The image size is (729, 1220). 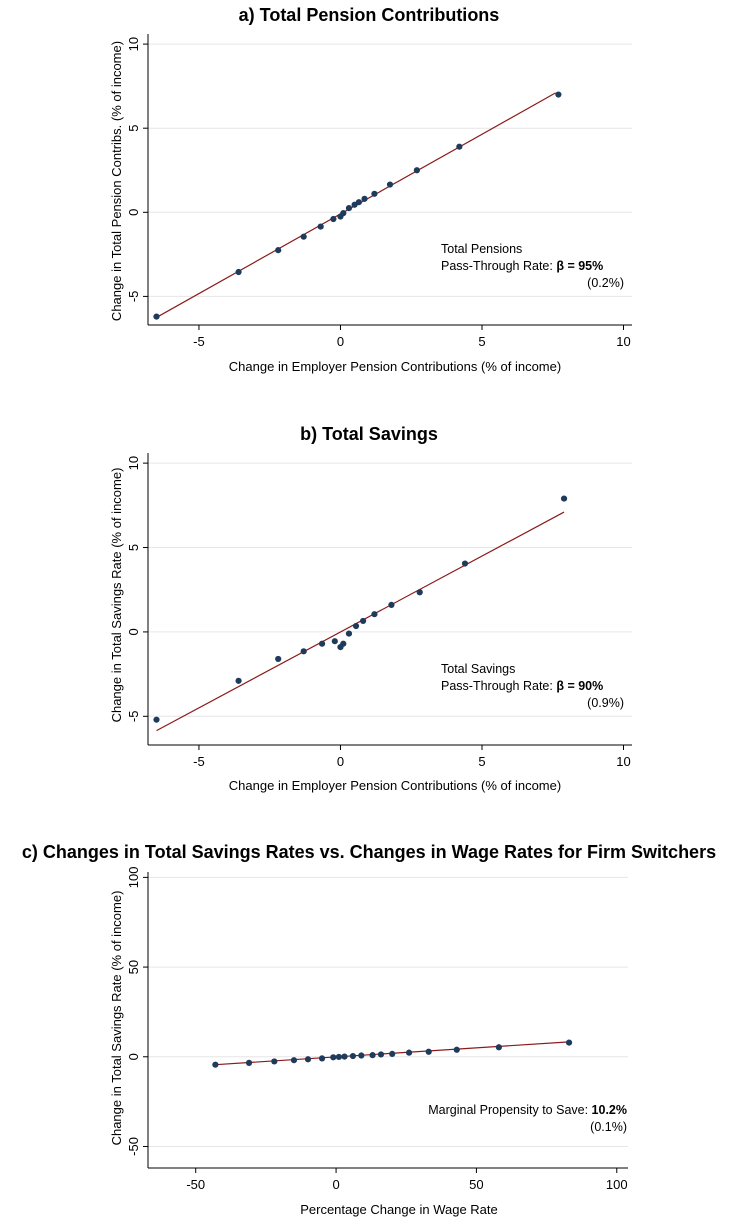 I want to click on panel-b-xtick-label: -5, so click(x=199, y=761).